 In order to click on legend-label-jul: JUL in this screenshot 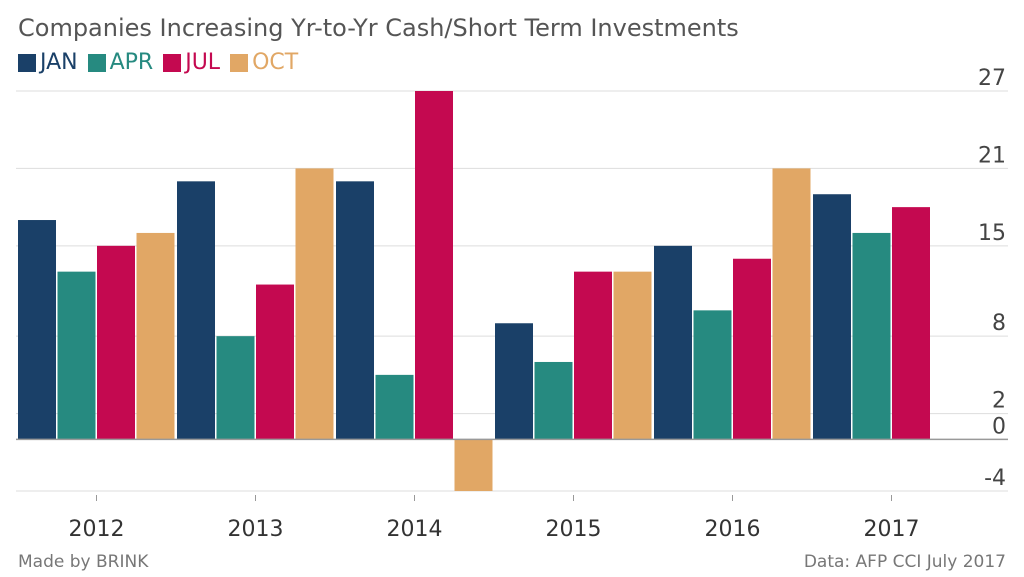, I will do `click(203, 62)`.